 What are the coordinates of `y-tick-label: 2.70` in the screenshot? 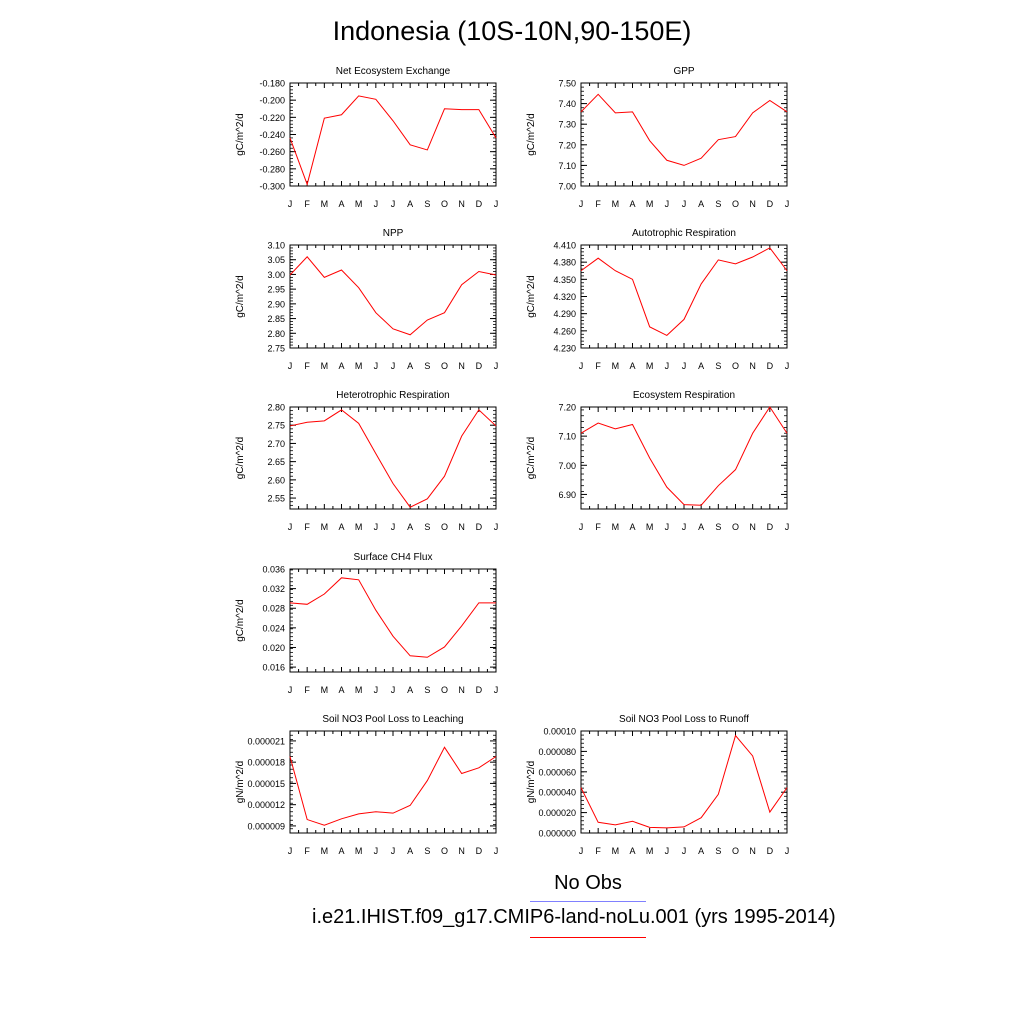 It's located at (276, 444).